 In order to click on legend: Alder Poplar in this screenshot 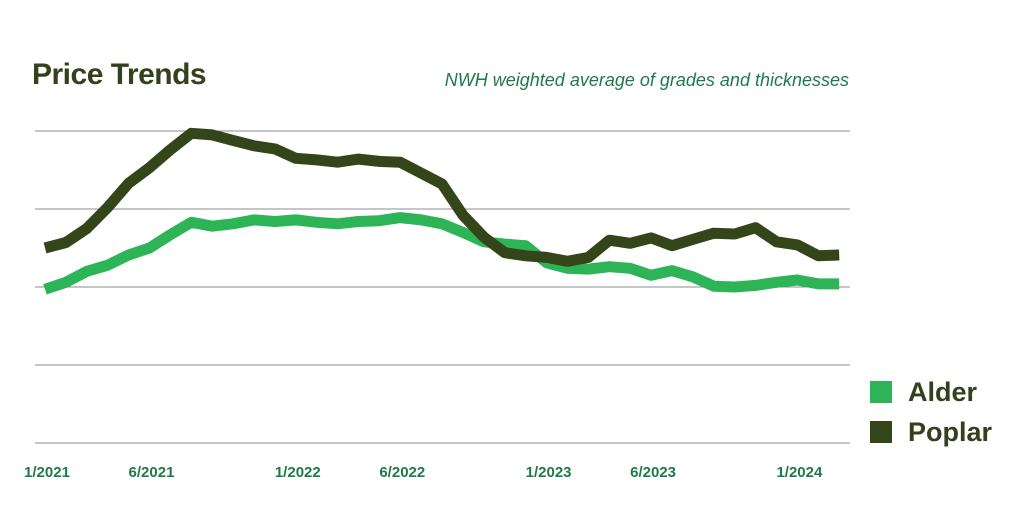, I will do `click(931, 412)`.